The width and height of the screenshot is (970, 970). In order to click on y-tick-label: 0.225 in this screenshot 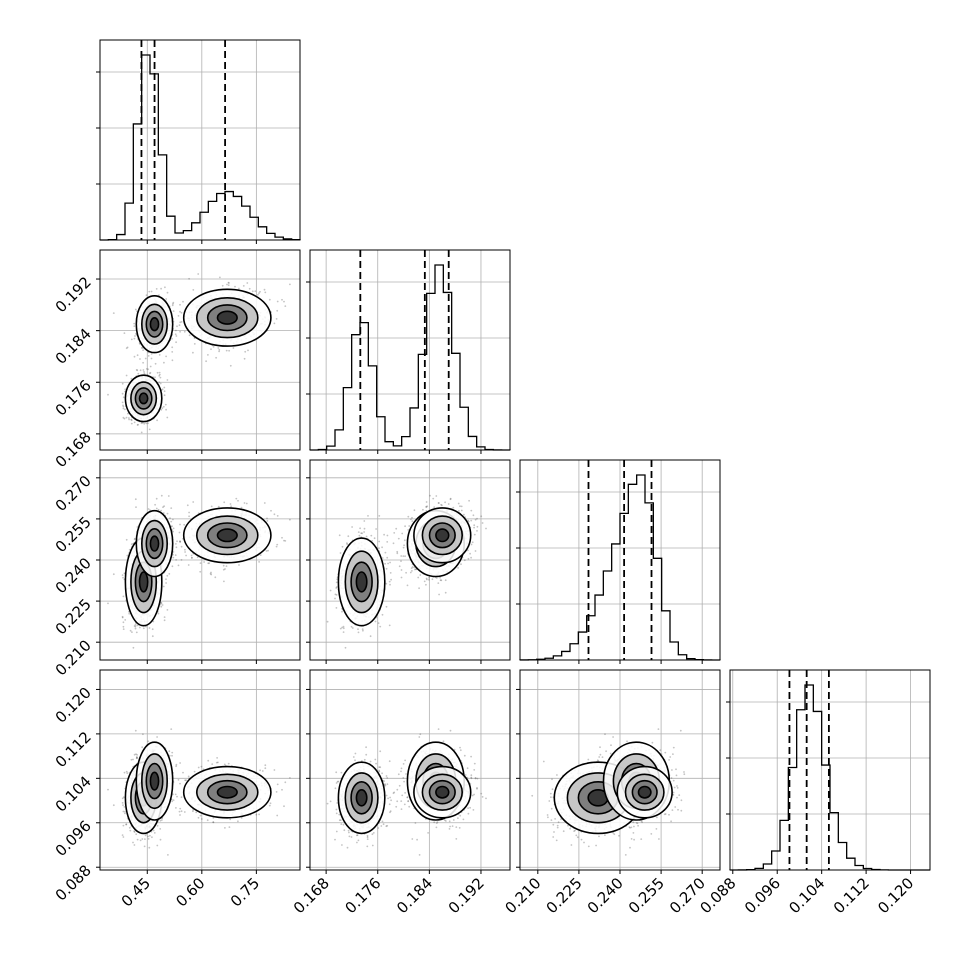, I will do `click(73, 616)`.